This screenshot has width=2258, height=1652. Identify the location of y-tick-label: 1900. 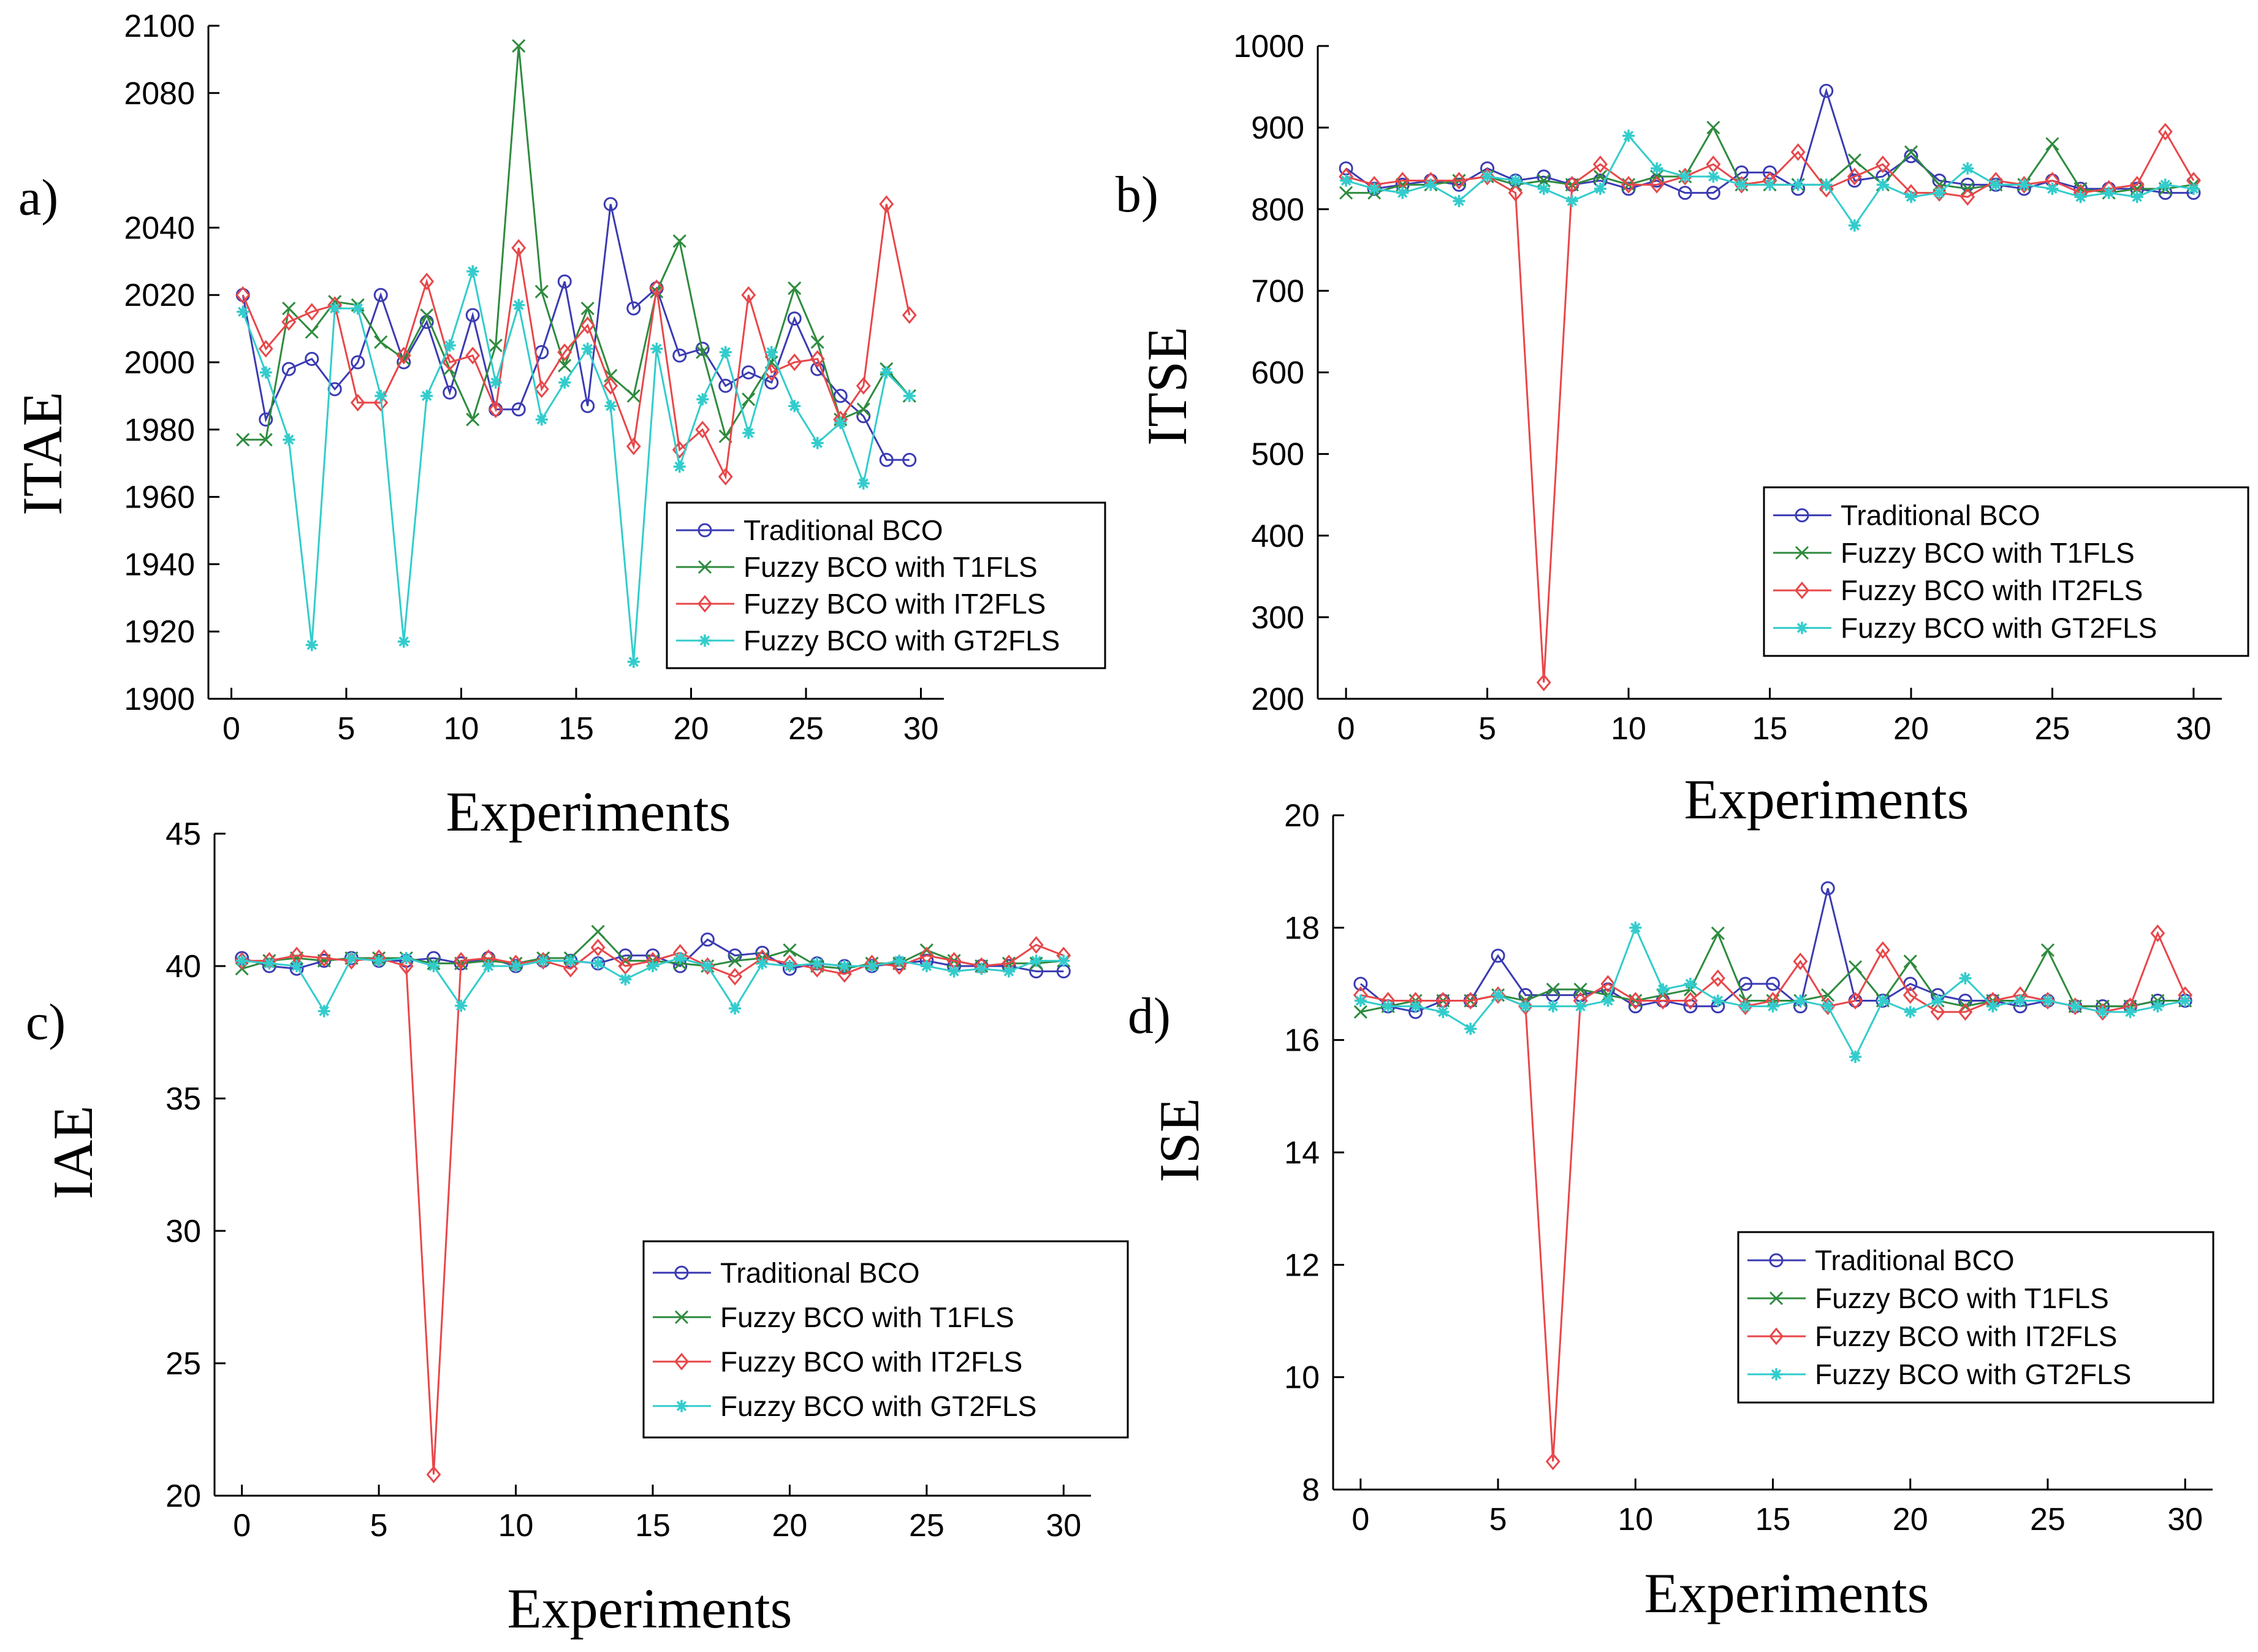
(159, 699).